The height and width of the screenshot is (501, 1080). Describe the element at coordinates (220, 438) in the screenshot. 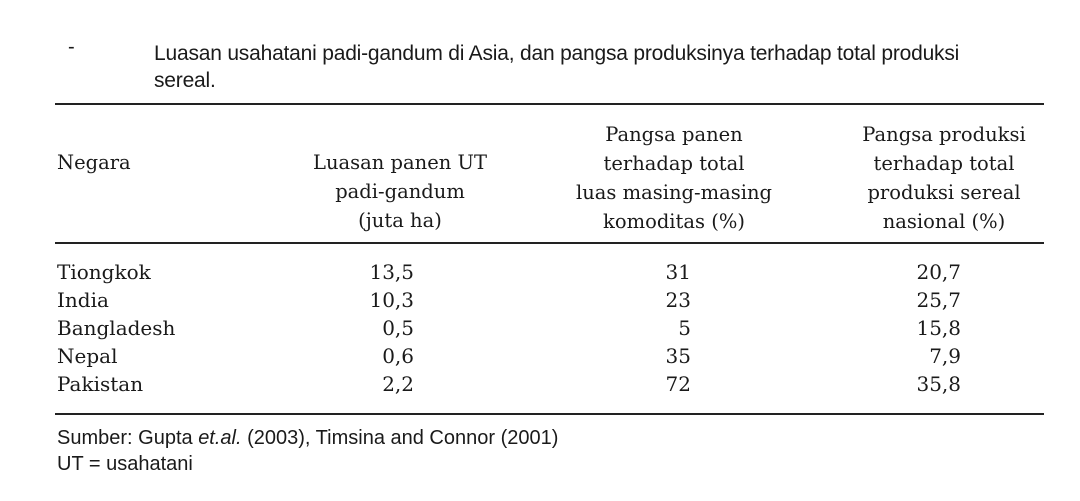

I see `source-etal: et.al.` at that location.